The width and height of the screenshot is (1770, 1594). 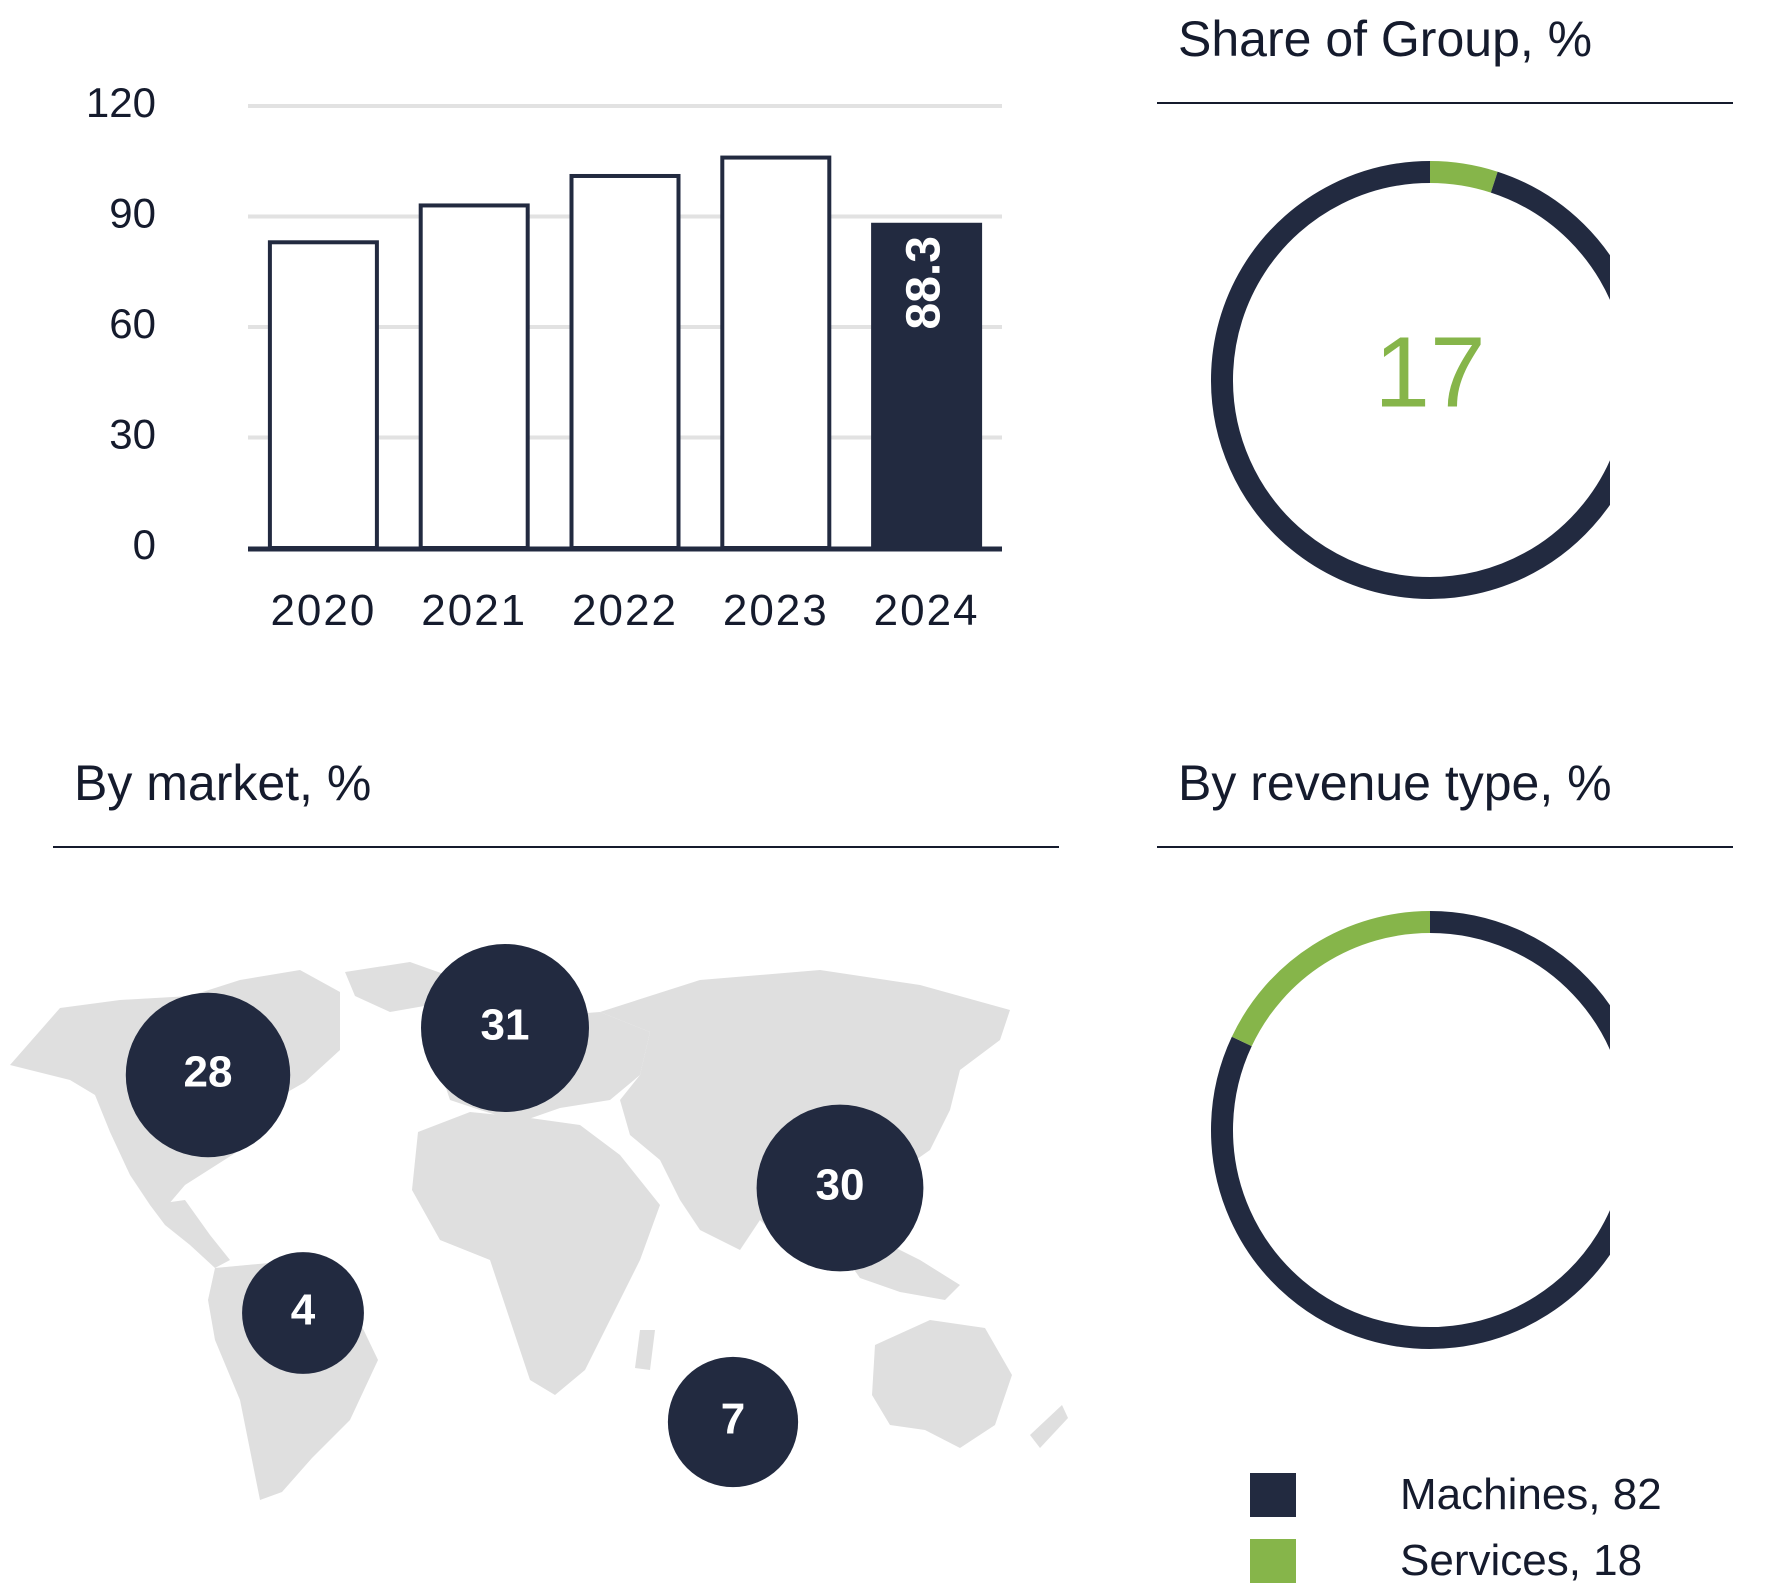 What do you see at coordinates (776, 610) in the screenshot?
I see `x-tick-label: 2023` at bounding box center [776, 610].